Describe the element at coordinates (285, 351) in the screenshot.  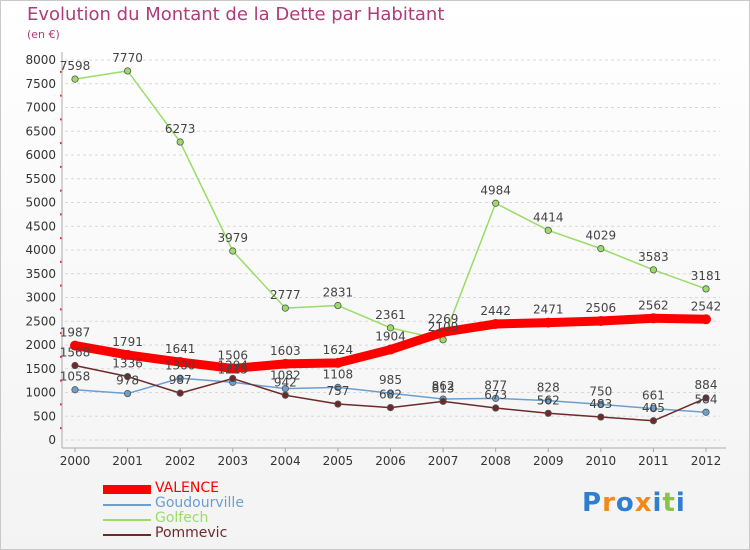
I see `data-label: 1603` at that location.